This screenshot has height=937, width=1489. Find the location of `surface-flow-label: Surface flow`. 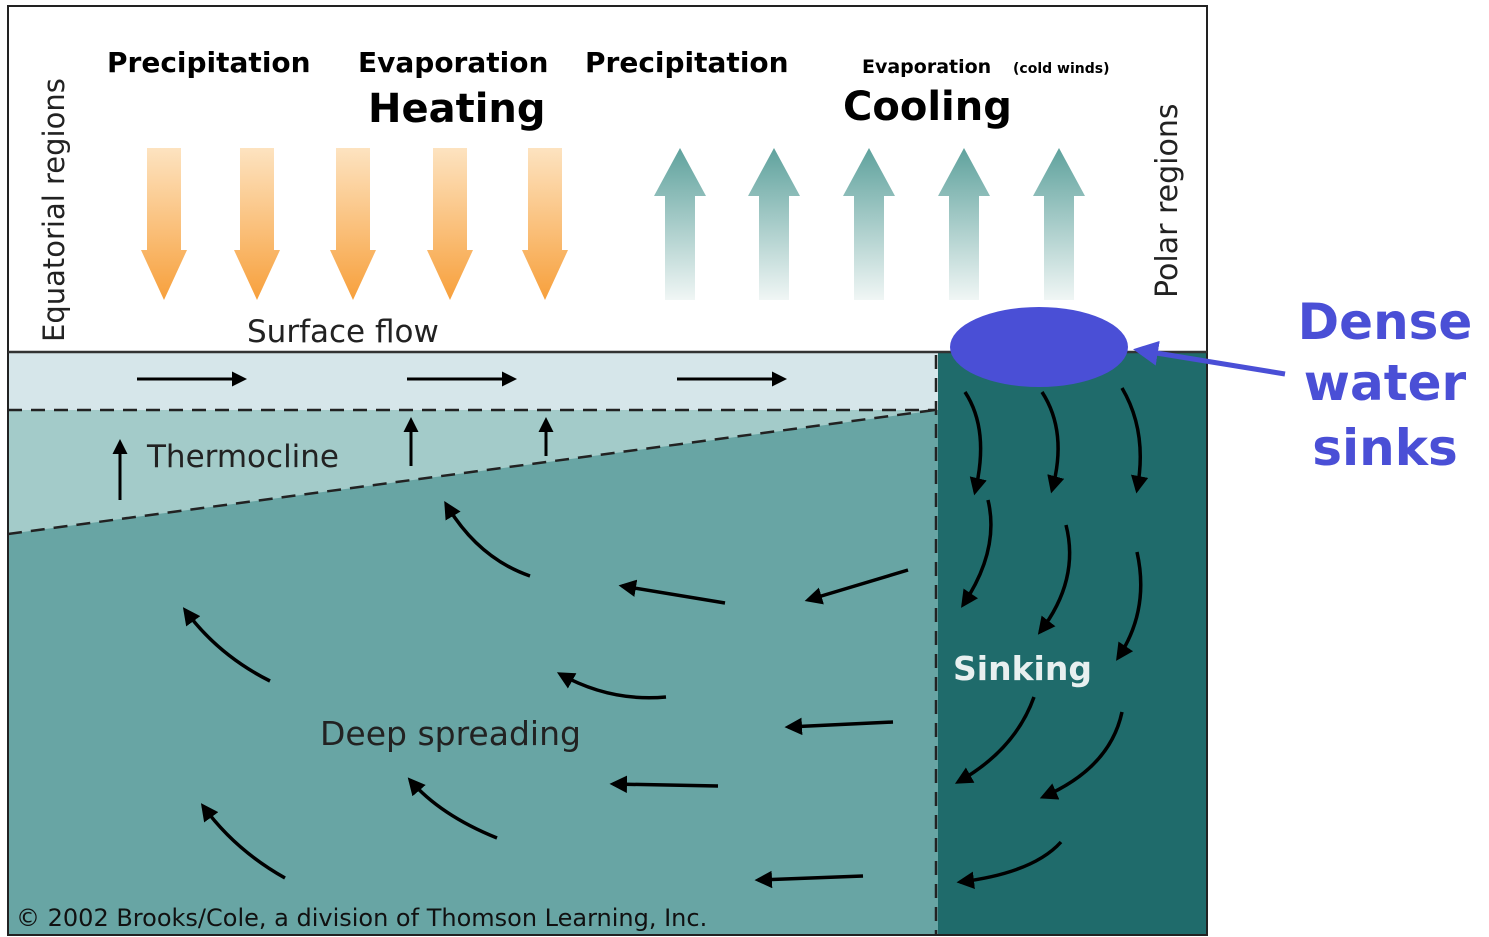

surface-flow-label: Surface flow is located at coordinates (343, 332).